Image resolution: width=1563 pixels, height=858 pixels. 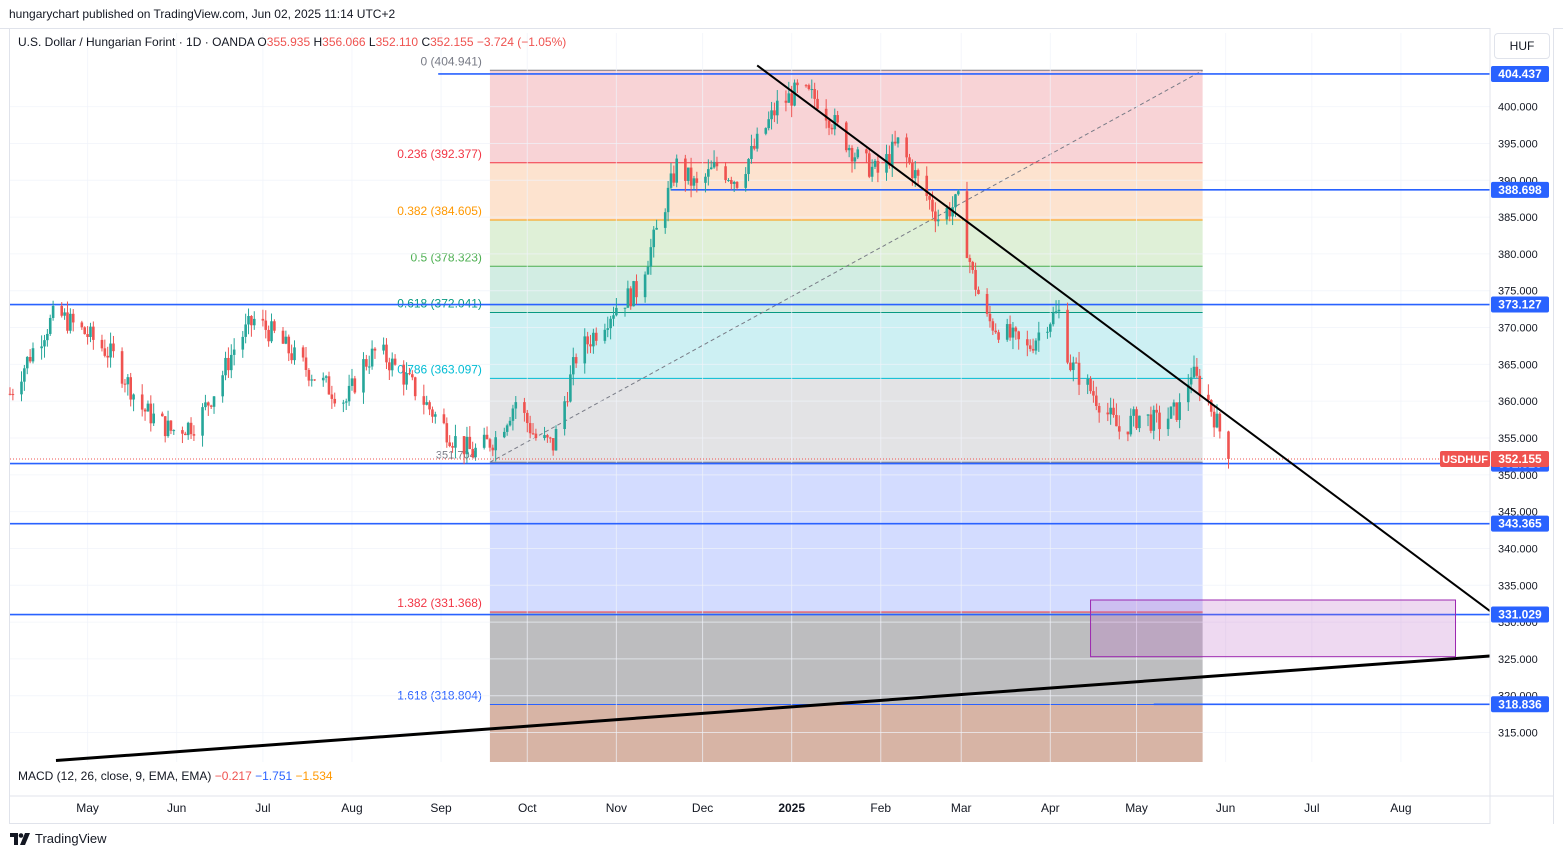 I want to click on fib-level-label: 0.786 (363.097), so click(x=439, y=369).